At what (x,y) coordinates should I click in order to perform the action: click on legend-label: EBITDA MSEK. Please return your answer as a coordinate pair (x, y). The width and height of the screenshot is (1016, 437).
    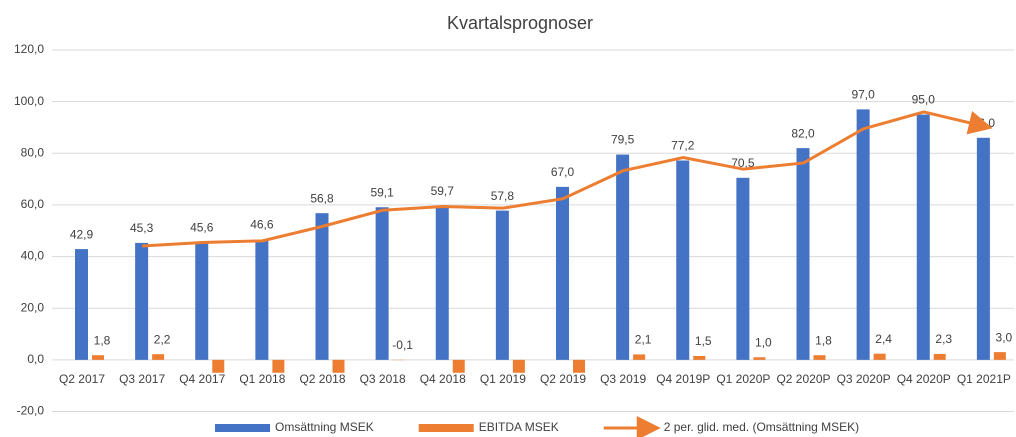
    Looking at the image, I should click on (519, 427).